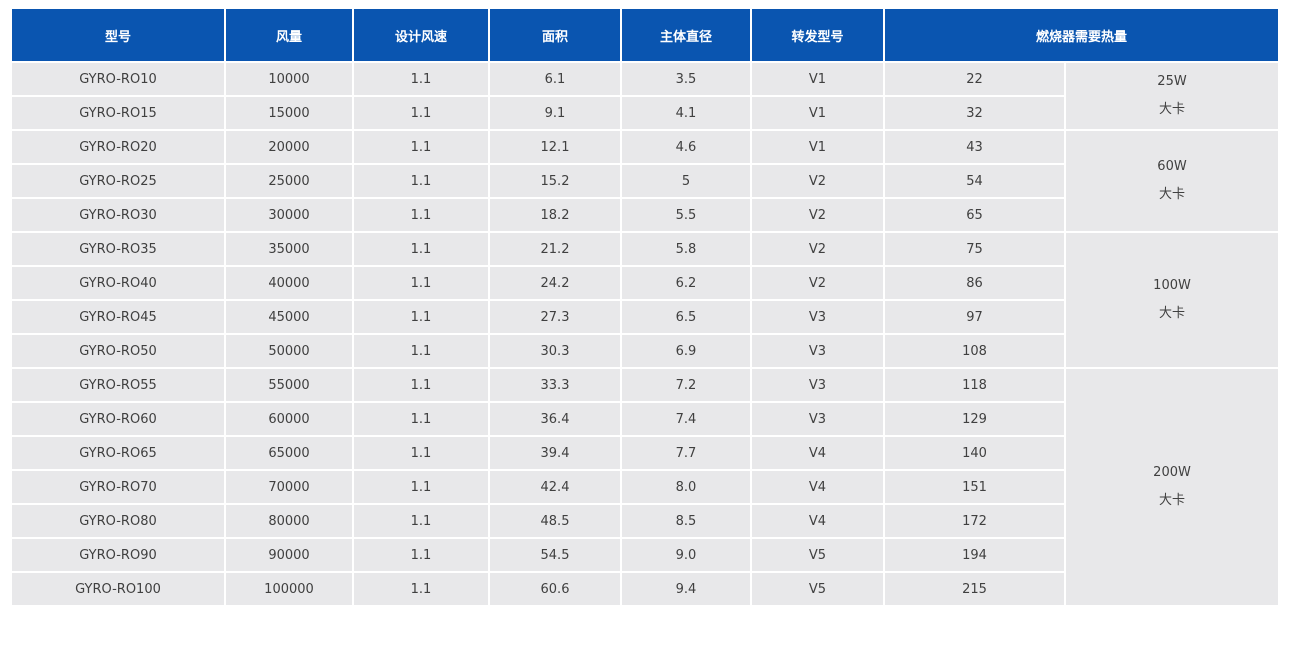  What do you see at coordinates (118, 351) in the screenshot?
I see `cell-model: GYRO-RO50` at bounding box center [118, 351].